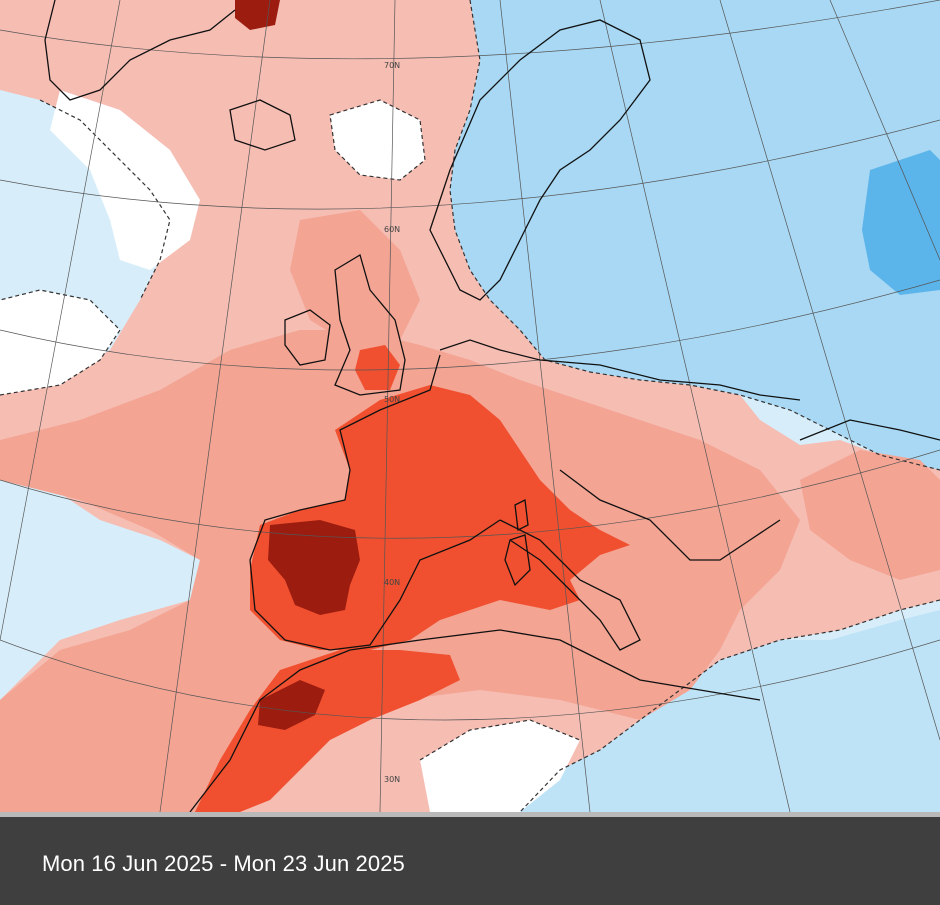  Describe the element at coordinates (307, 337) in the screenshot. I see `coast-ireland` at that location.